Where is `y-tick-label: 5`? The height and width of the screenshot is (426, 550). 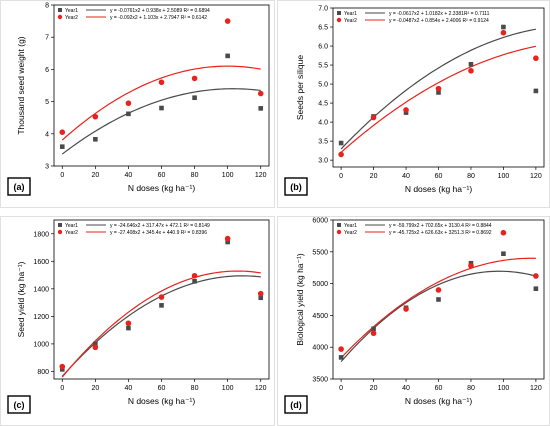 y-tick-label: 5 is located at coordinates (47, 102).